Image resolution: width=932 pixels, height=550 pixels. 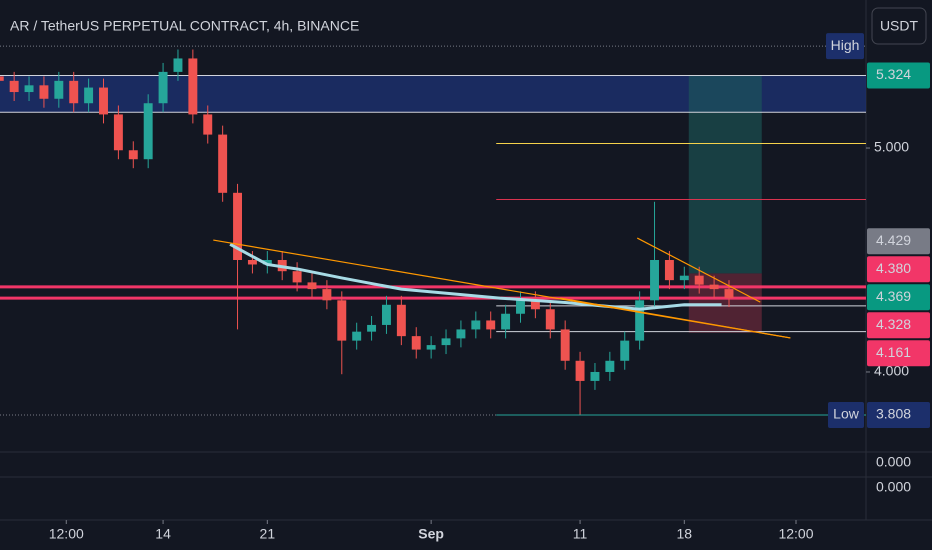 What do you see at coordinates (268, 534) in the screenshot?
I see `x-tick-label: 21` at bounding box center [268, 534].